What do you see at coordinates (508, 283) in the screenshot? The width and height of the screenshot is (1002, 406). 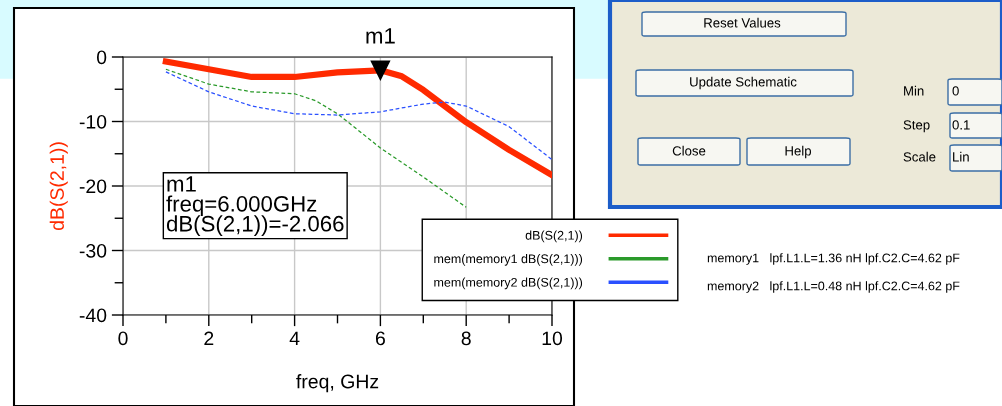 I see `legend-label: mem(memory2 dB(S(2,1)))` at bounding box center [508, 283].